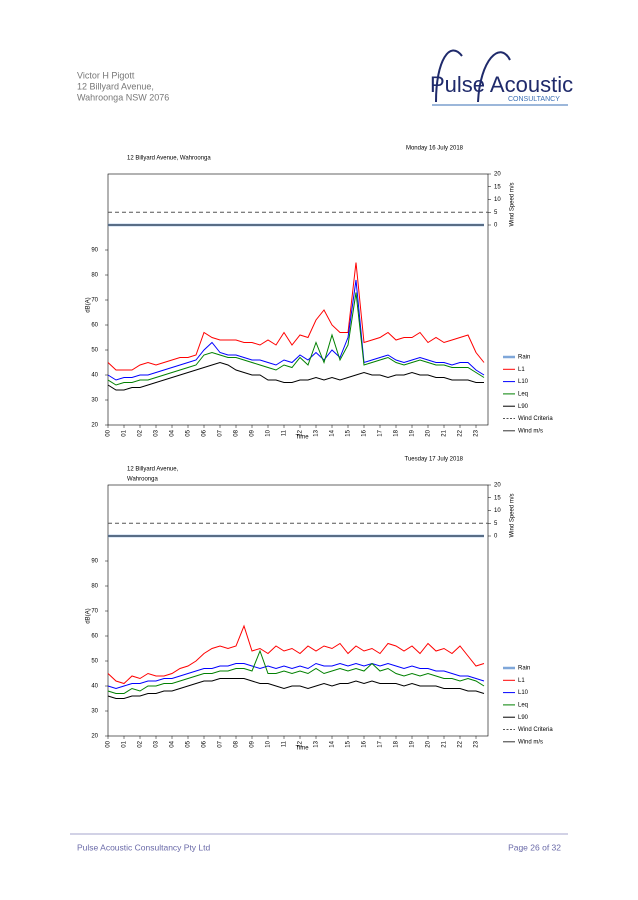  Describe the element at coordinates (434, 460) in the screenshot. I see `chart-subtitle: Tuesday 17 July 2018` at that location.